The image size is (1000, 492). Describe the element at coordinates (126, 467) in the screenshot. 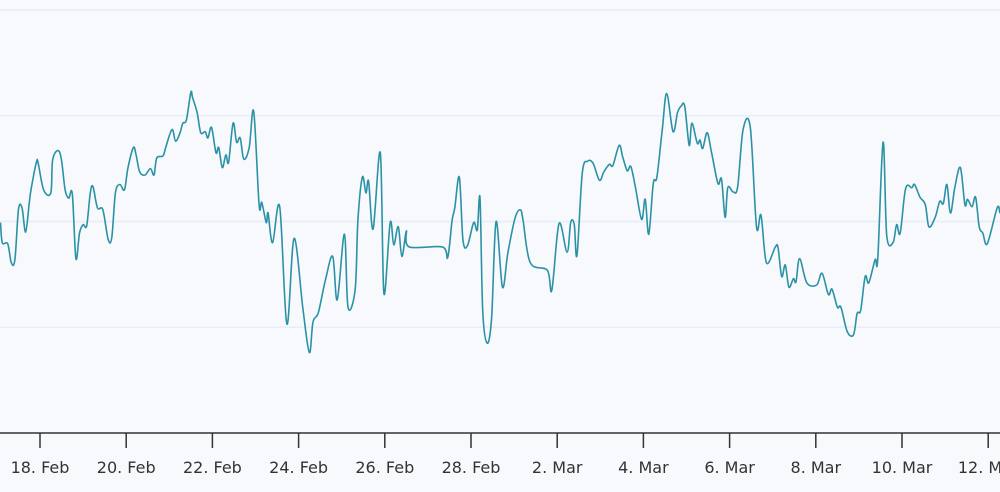

I see `x-tick-label: 20. Feb` at that location.